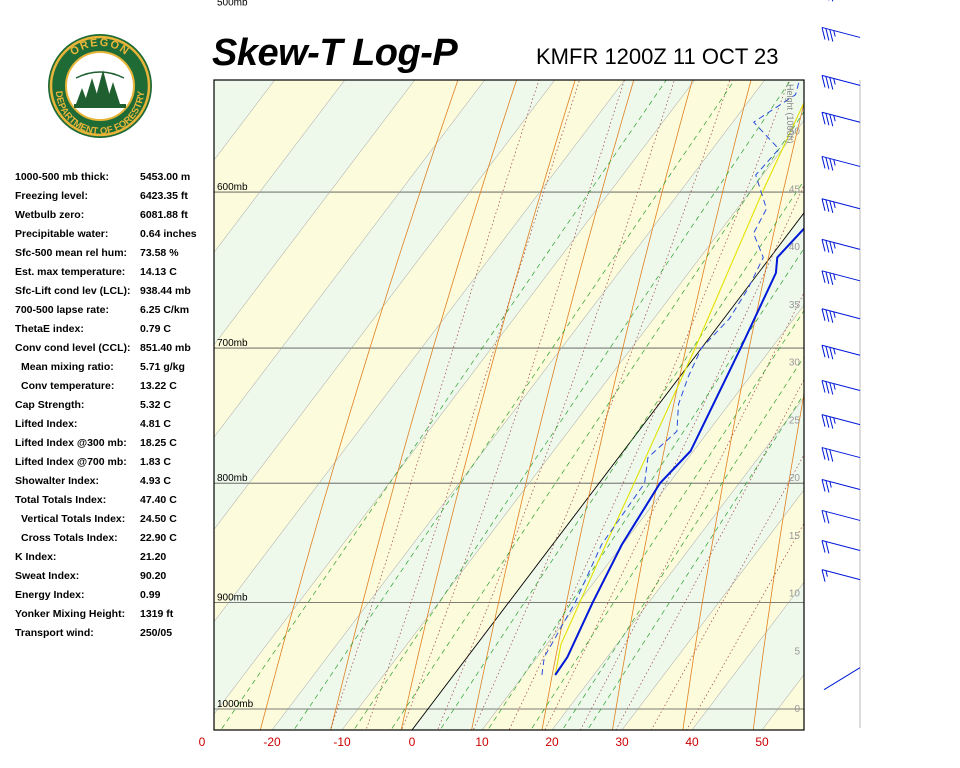 The height and width of the screenshot is (768, 960). What do you see at coordinates (795, 363) in the screenshot?
I see `height-tick-label: 30` at bounding box center [795, 363].